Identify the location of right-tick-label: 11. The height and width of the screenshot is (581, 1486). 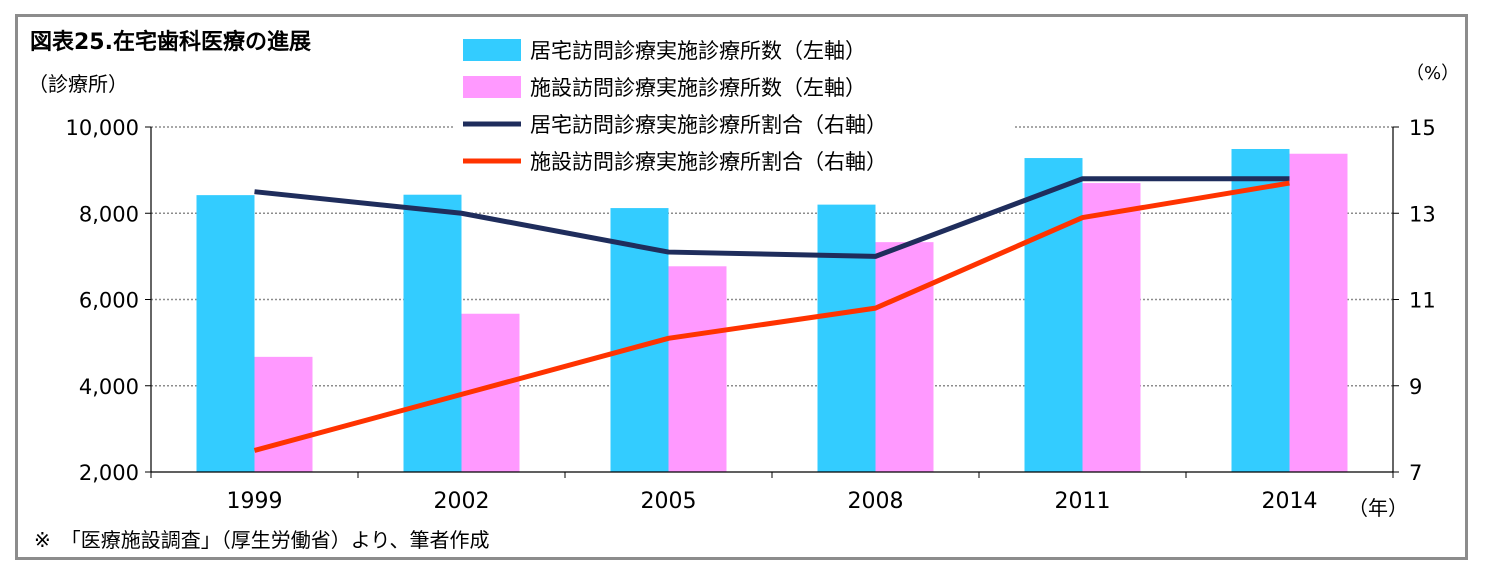
(1422, 301).